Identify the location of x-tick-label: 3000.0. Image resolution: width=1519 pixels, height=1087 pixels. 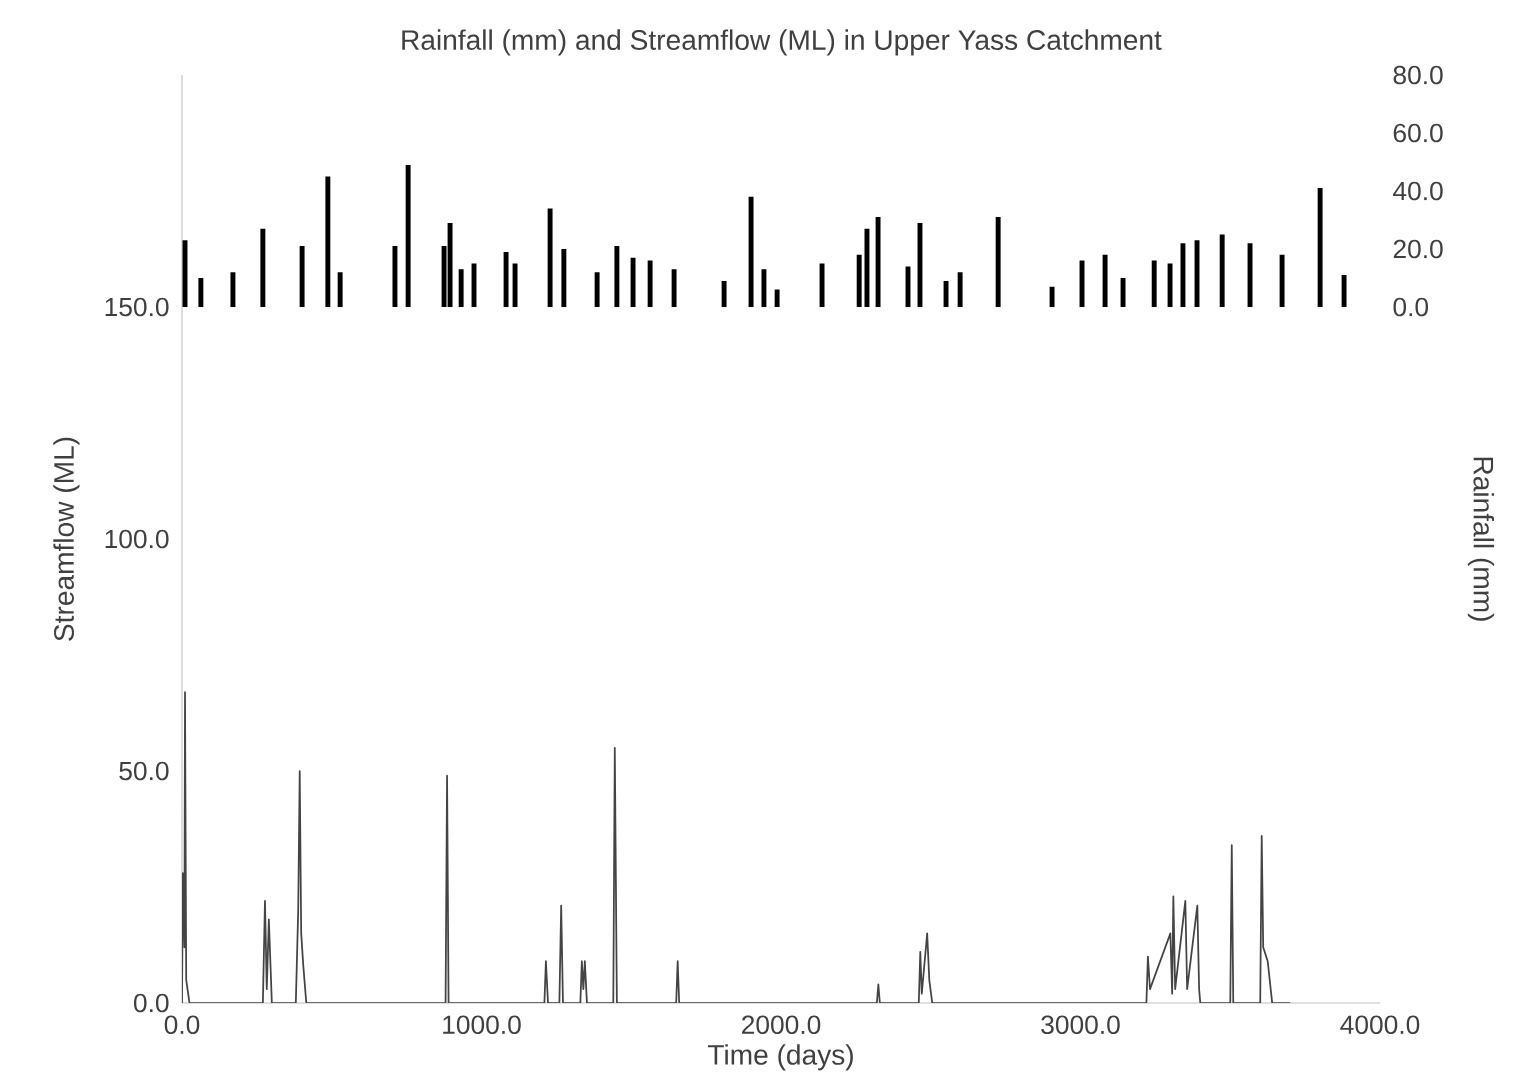
(1080, 1025).